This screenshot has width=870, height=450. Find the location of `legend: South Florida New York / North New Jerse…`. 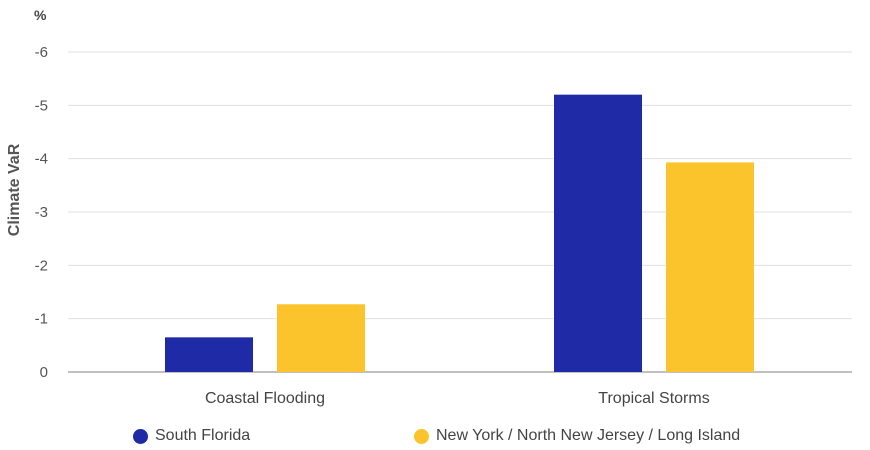

legend: South Florida New York / North New Jerse… is located at coordinates (435, 438).